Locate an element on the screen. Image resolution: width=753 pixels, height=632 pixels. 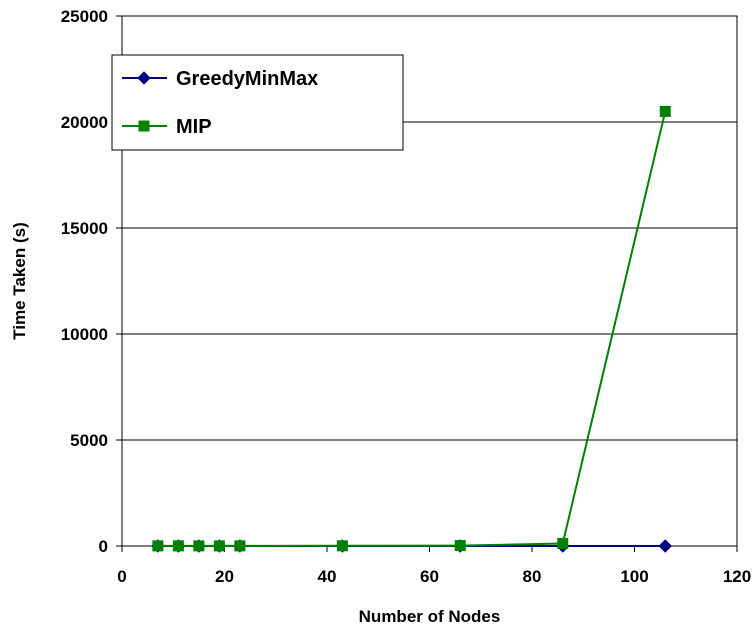
x-tick-label: 120 is located at coordinates (737, 576).